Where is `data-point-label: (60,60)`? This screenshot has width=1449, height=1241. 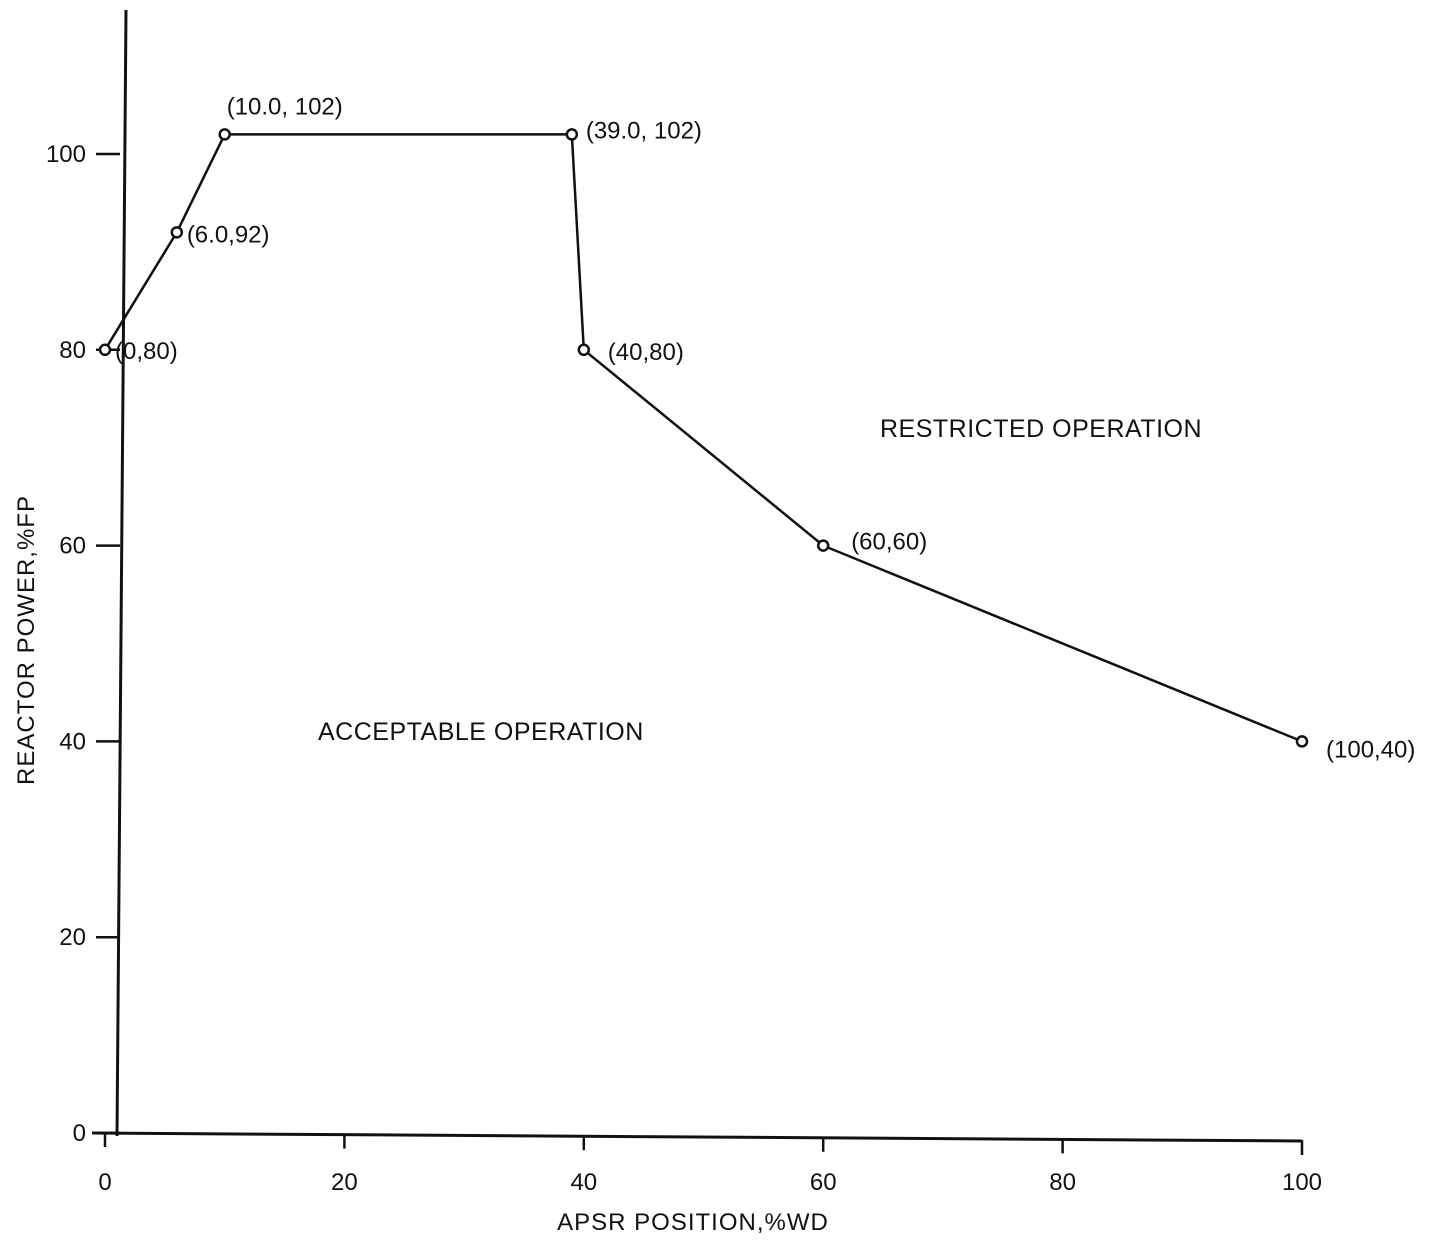 data-point-label: (60,60) is located at coordinates (889, 542).